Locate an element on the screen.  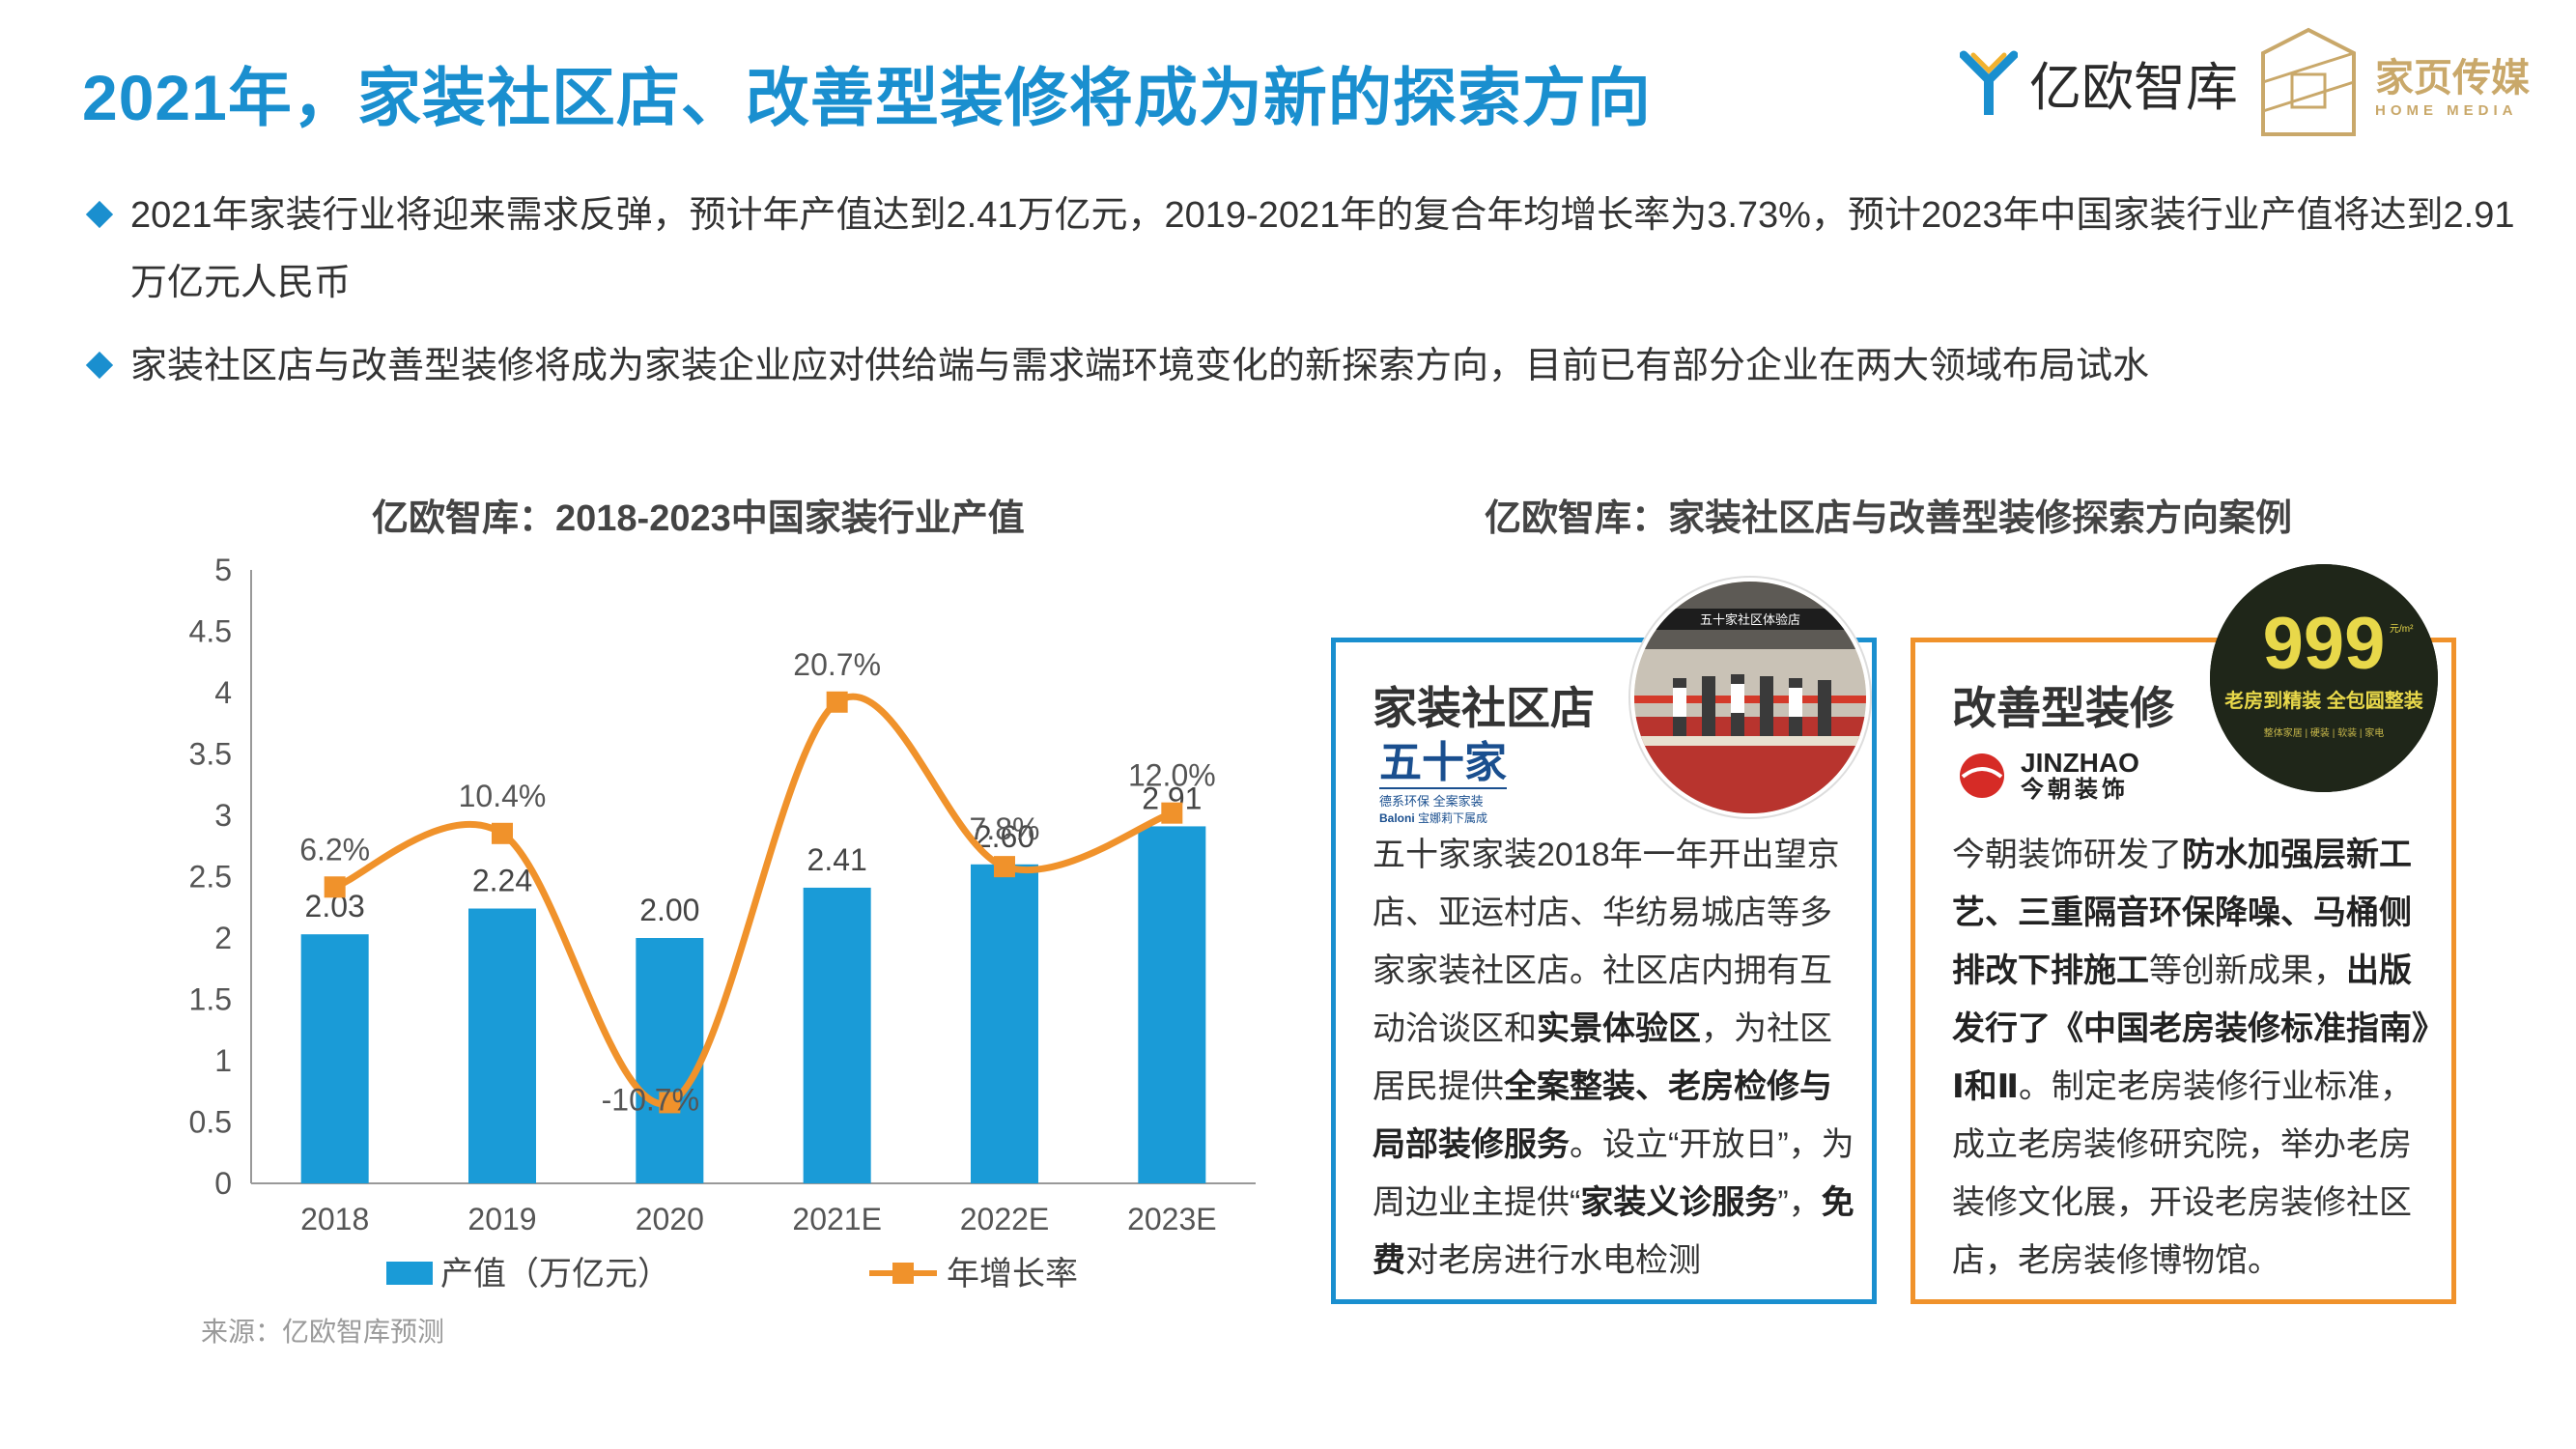
home-media-cn: 家页传媒 is located at coordinates (2452, 77).